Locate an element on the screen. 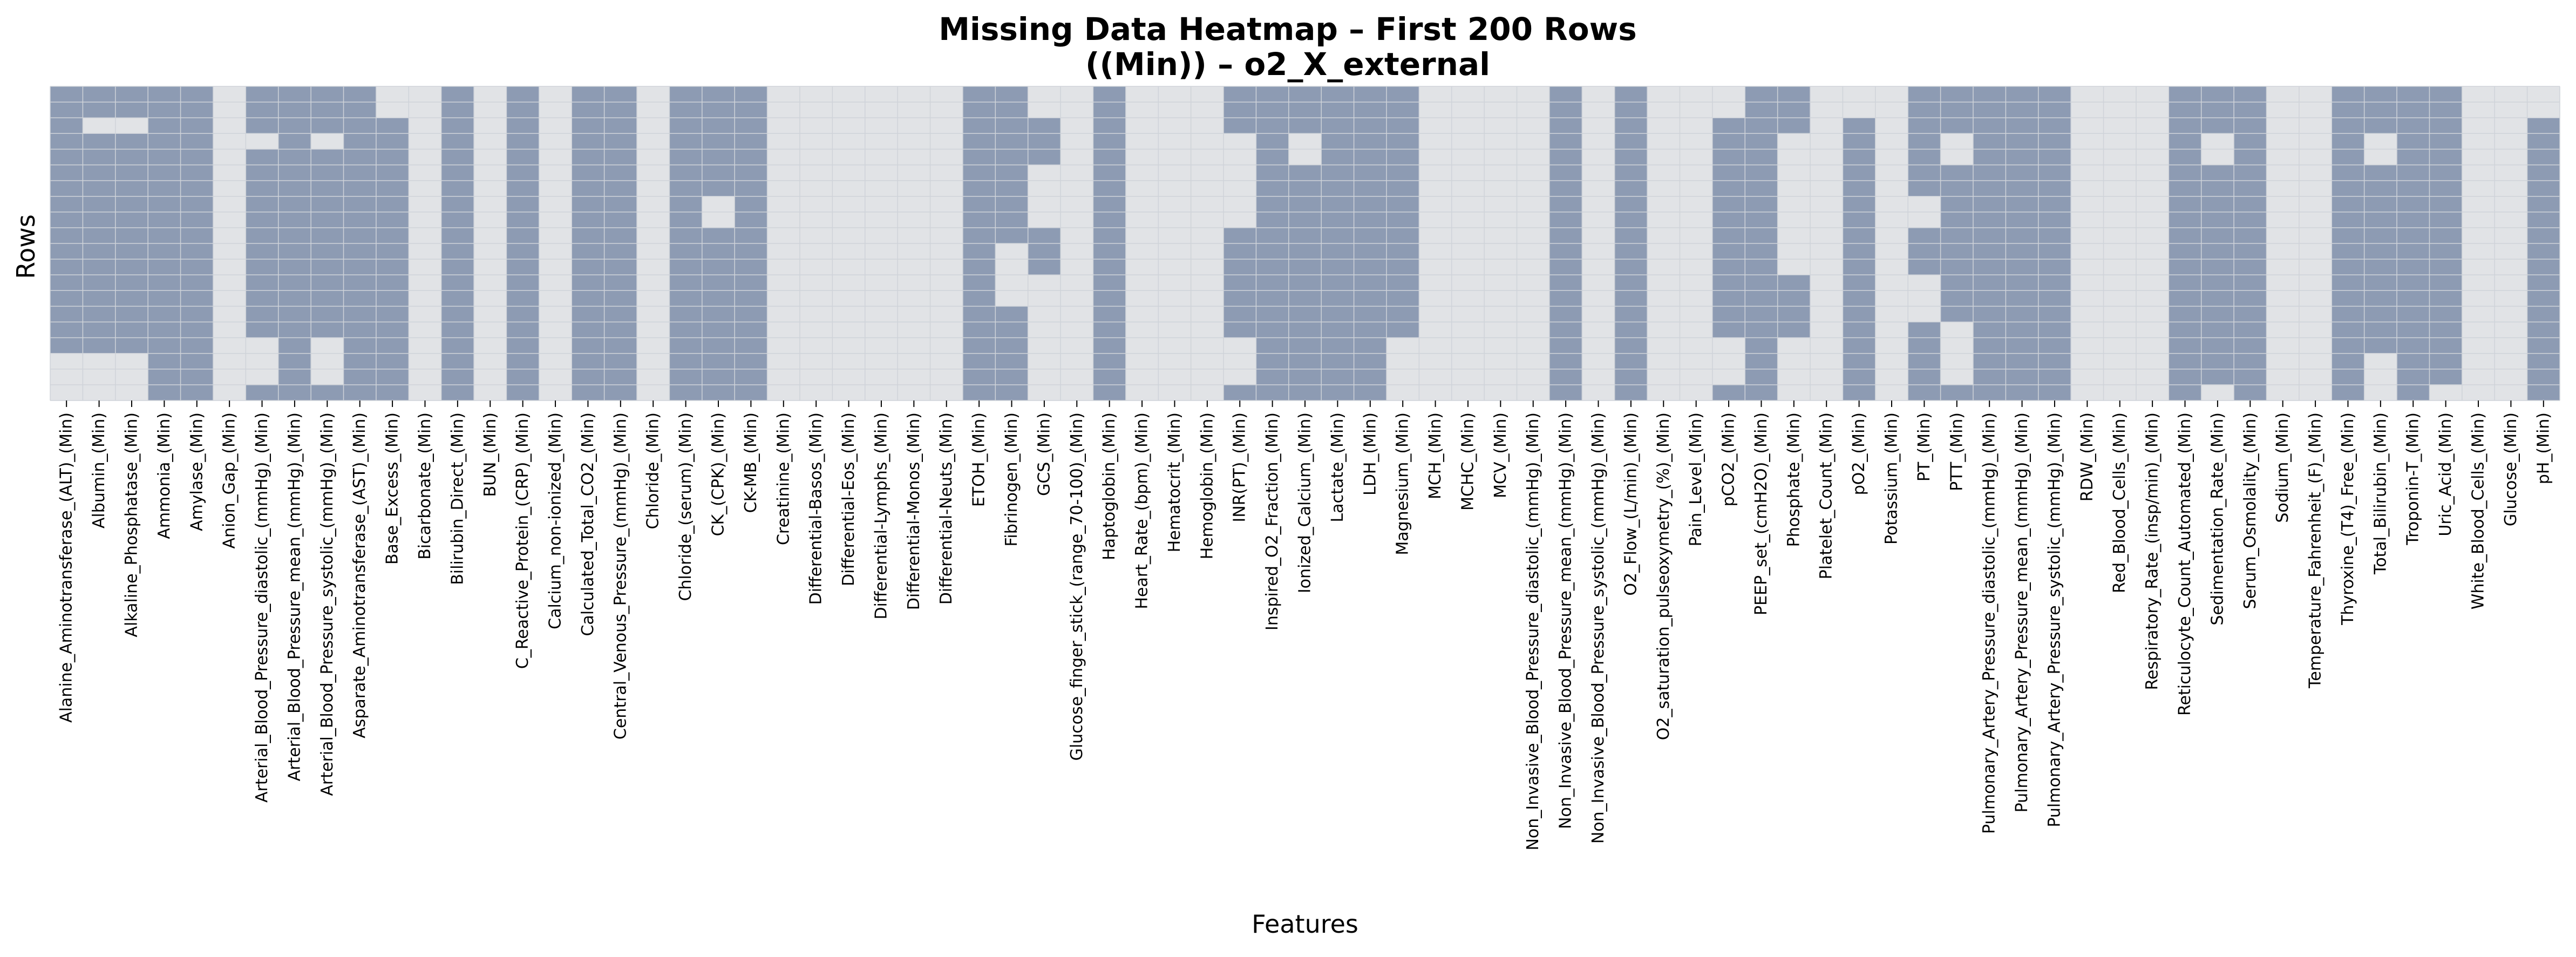 The width and height of the screenshot is (2576, 957). x-tick-label: Bilirubin_Direct_(Min) is located at coordinates (457, 499).